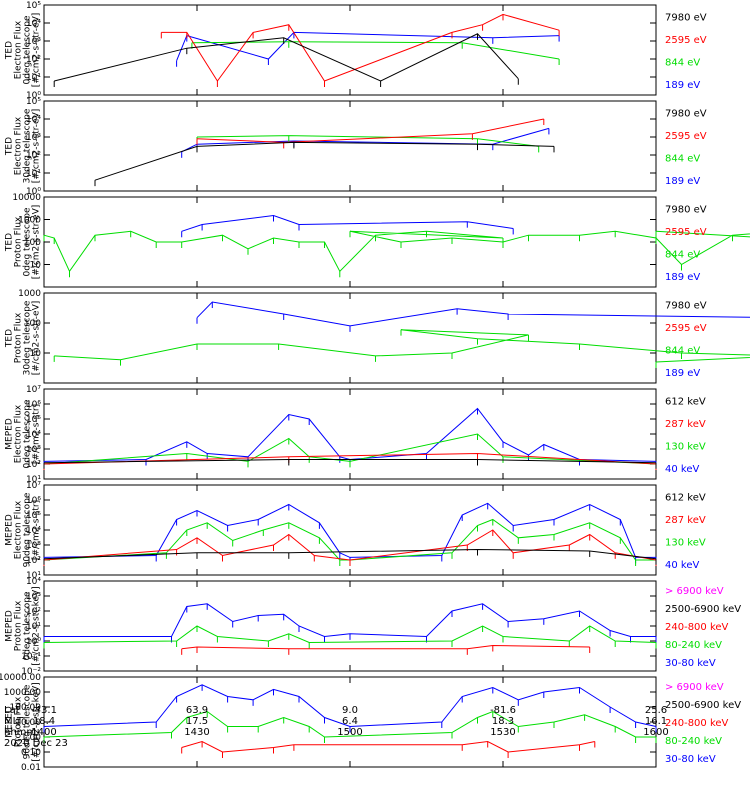 The height and width of the screenshot is (800, 750). I want to click on footer-value: 9.0, so click(350, 710).